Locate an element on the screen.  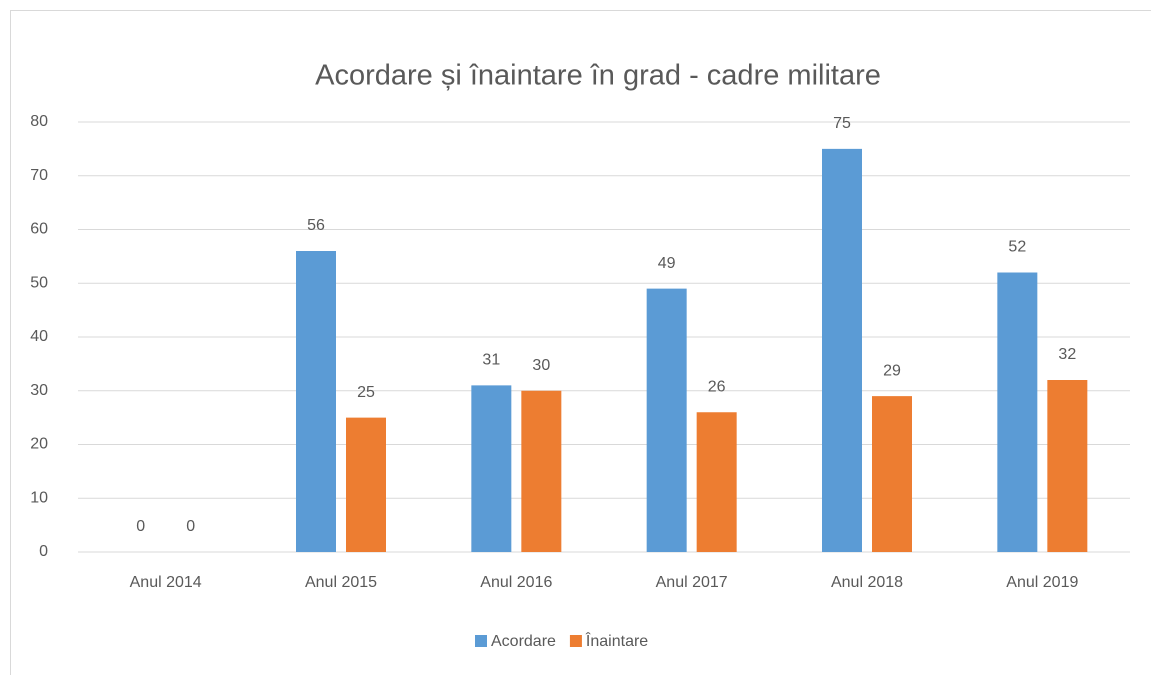
y-tick-label: 50 is located at coordinates (39, 282).